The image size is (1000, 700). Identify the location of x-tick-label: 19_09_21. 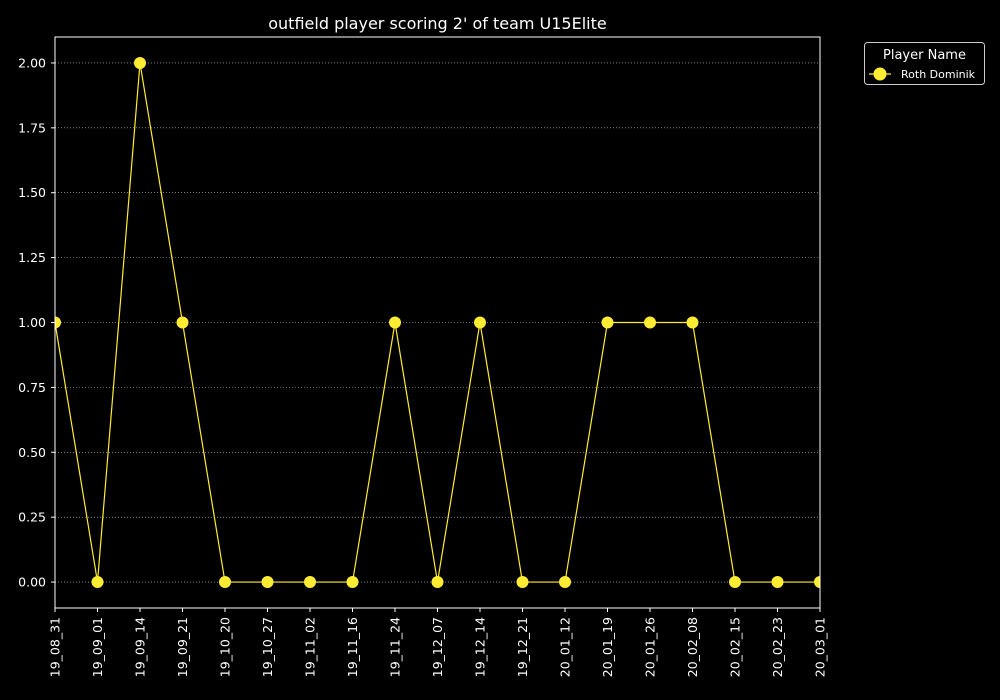
(182, 647).